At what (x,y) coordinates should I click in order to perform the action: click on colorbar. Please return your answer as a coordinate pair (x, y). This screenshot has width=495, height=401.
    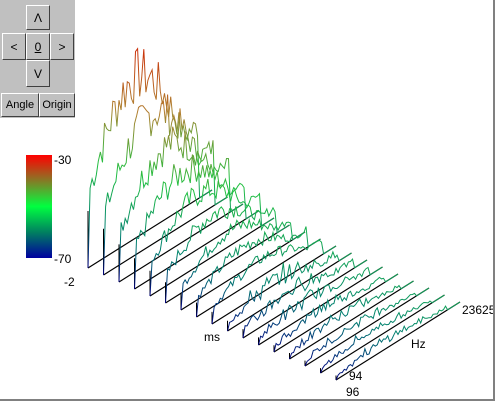
    Looking at the image, I should click on (39, 206).